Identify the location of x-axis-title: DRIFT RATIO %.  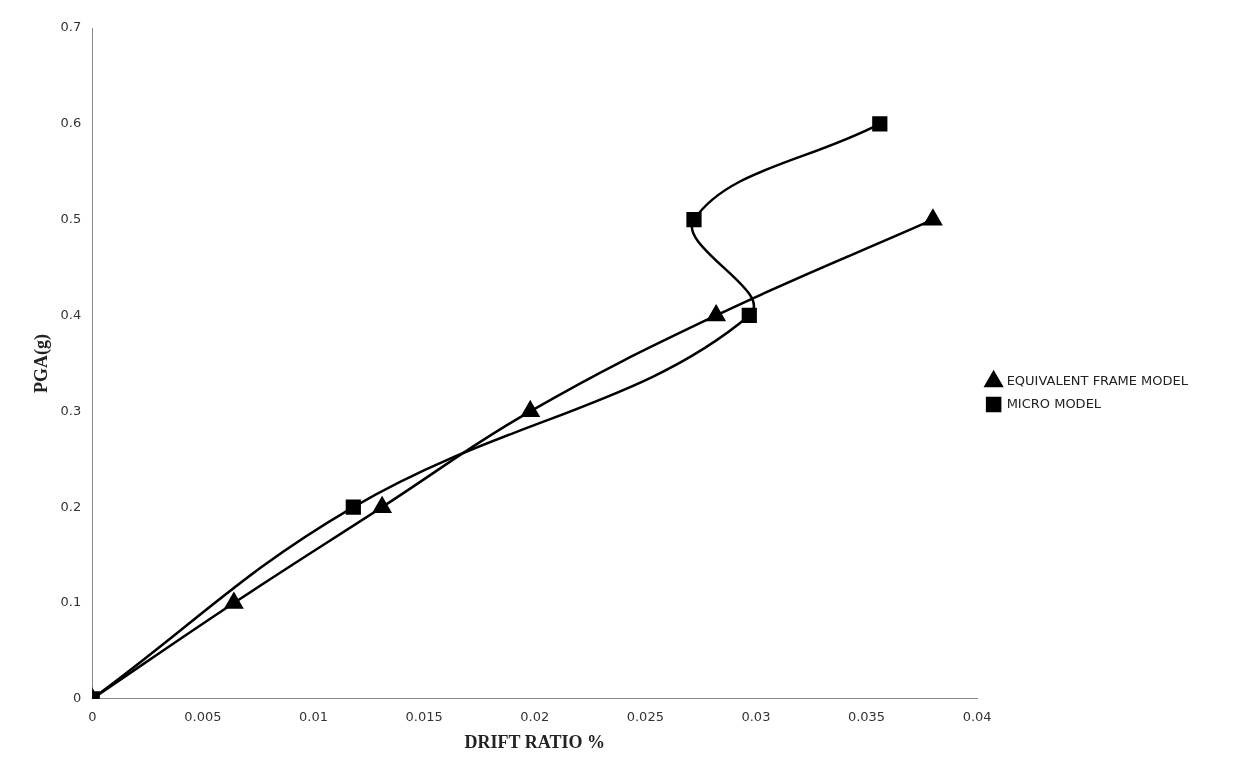
(534, 741).